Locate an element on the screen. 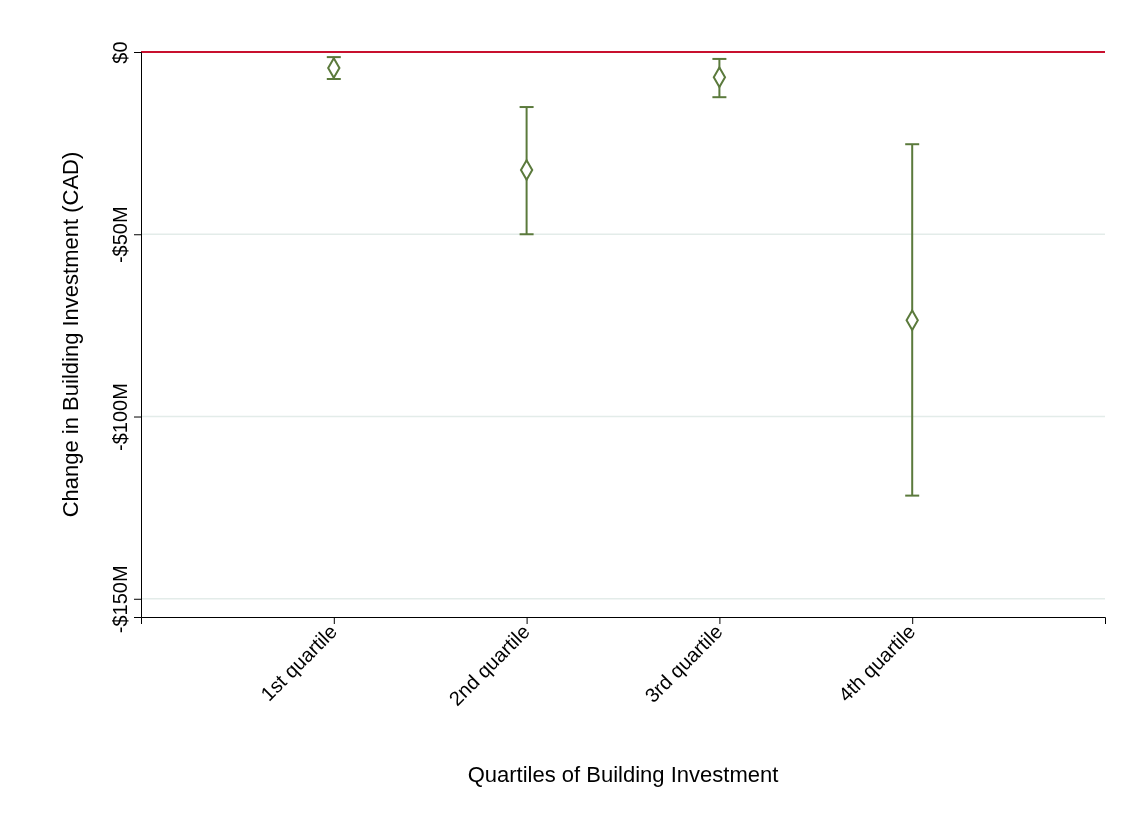 This screenshot has width=1127, height=831. y-tick-label: -$150M is located at coordinates (120, 599).